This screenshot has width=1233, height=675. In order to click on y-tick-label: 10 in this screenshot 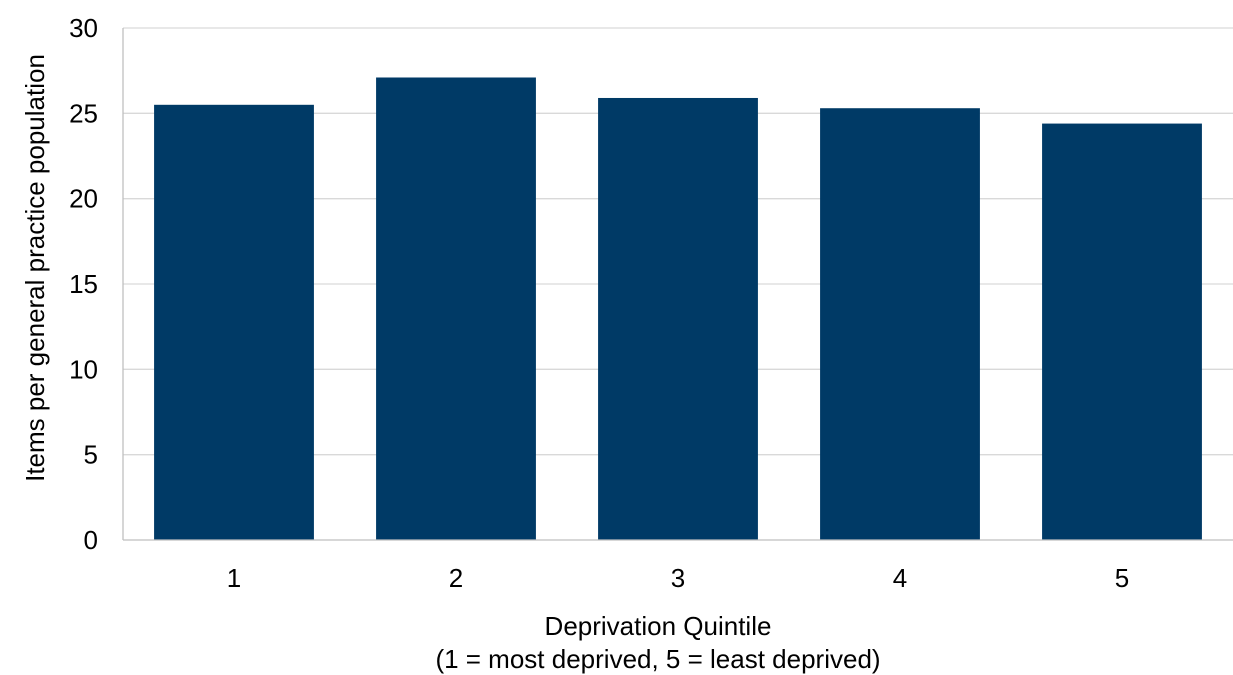, I will do `click(83, 369)`.